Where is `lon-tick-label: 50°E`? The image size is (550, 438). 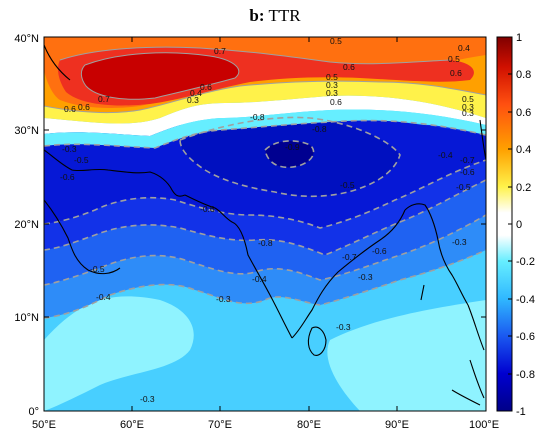 lon-tick-label: 50°E is located at coordinates (44, 425).